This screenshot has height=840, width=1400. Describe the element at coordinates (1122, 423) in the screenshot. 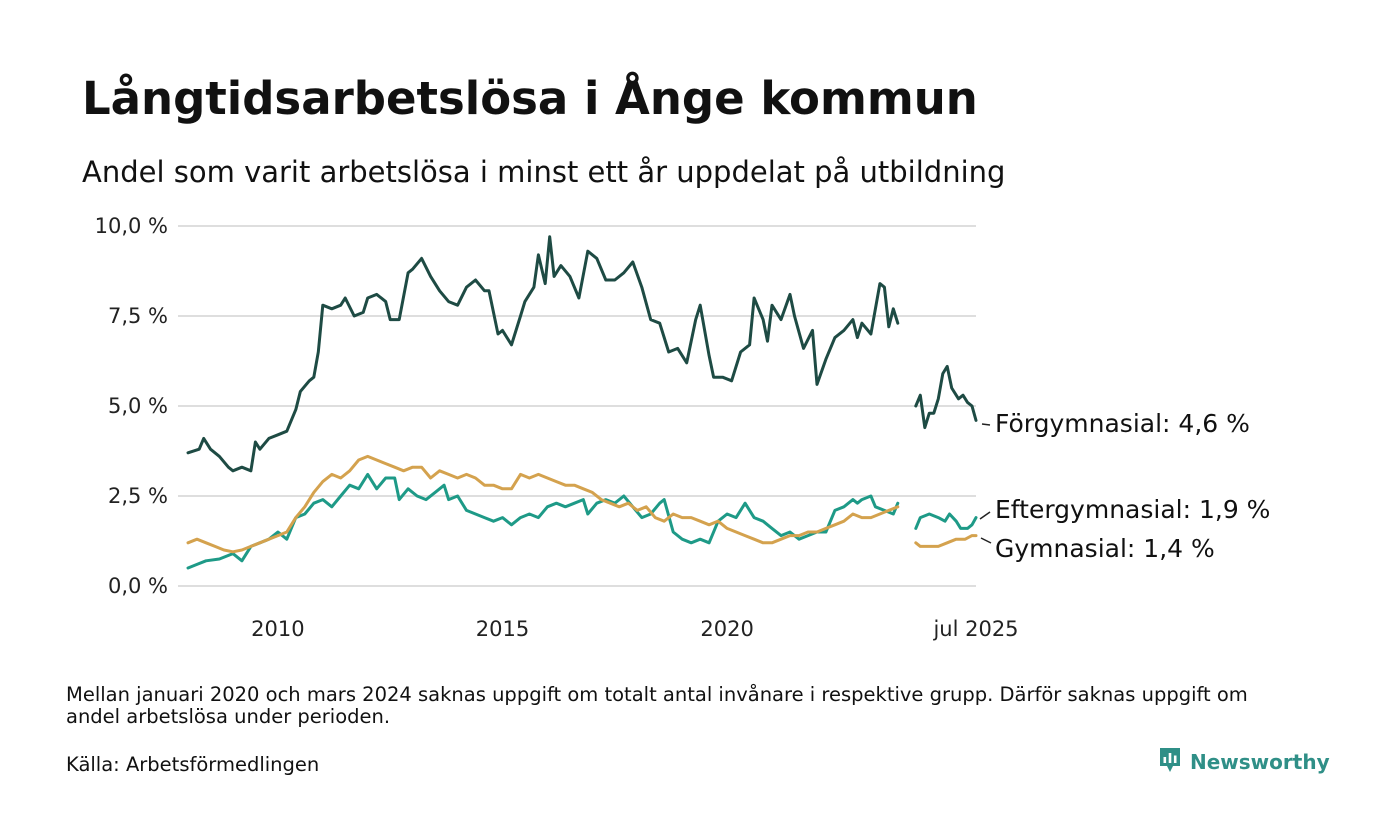

I see `end-label-förgymnasial: Förgymnasial: 4,6 %` at that location.